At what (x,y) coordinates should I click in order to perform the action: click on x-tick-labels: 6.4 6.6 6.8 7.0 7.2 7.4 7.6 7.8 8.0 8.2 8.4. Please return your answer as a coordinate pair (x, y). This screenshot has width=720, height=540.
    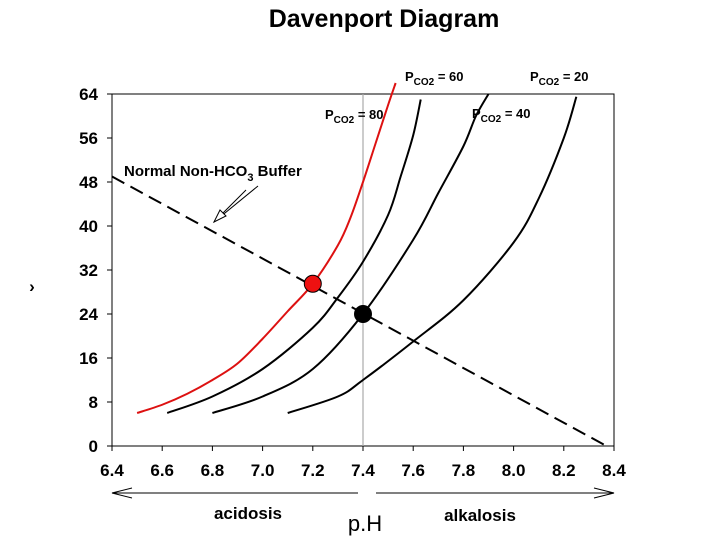
    Looking at the image, I should click on (363, 470).